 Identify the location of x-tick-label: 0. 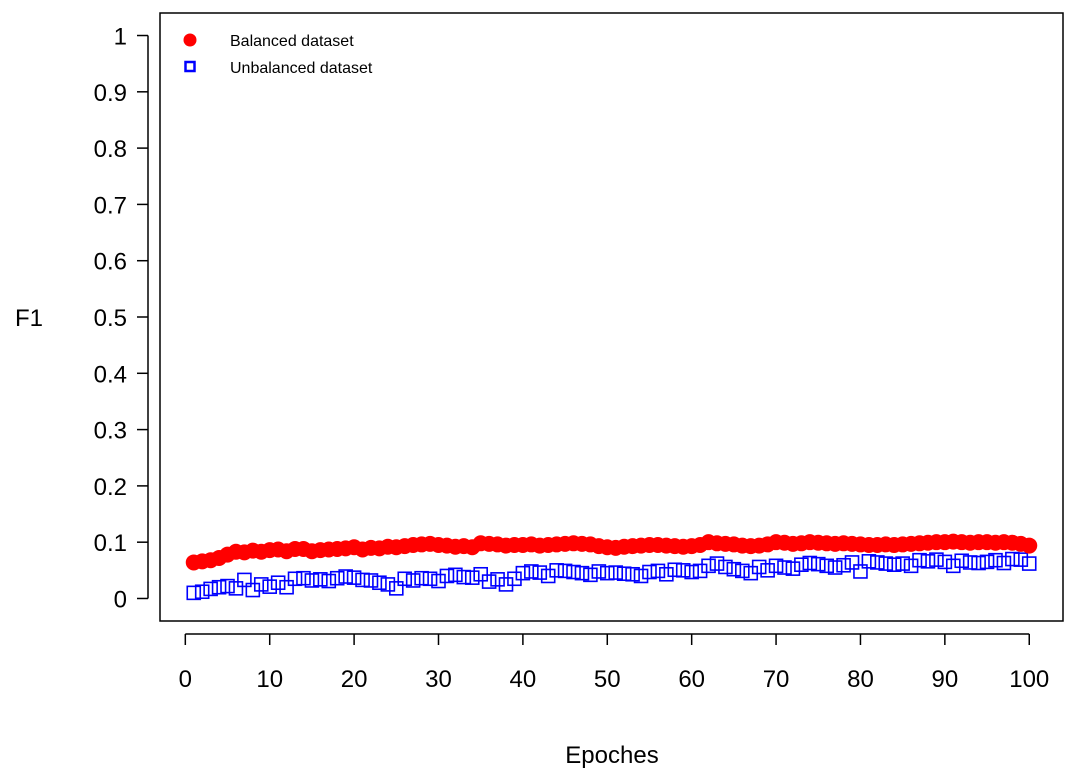
(185, 679).